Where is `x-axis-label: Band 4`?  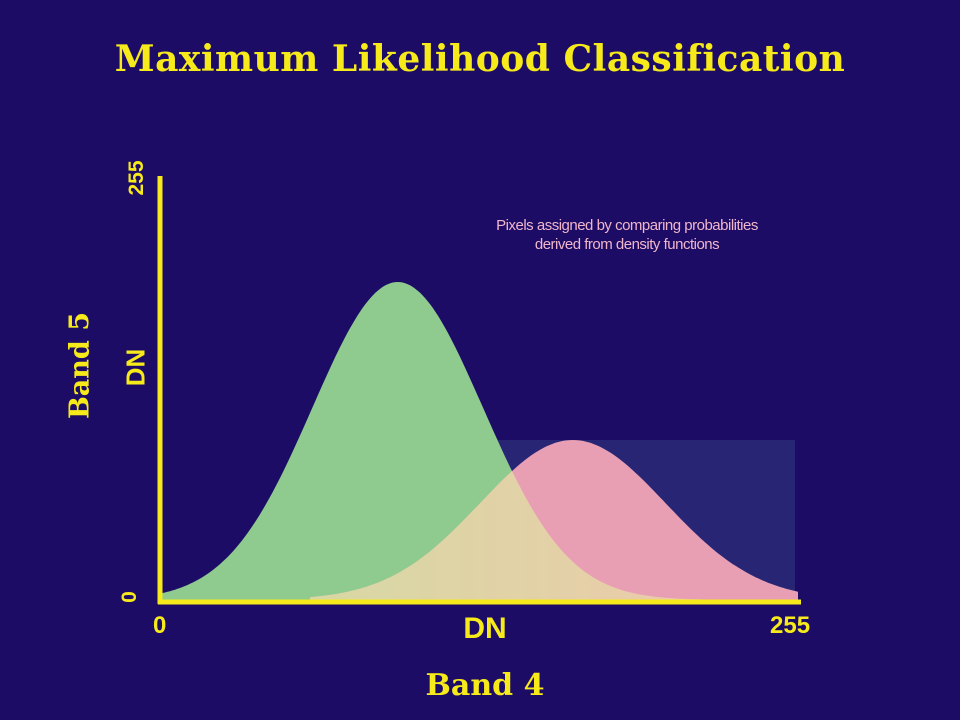
x-axis-label: Band 4 is located at coordinates (485, 685).